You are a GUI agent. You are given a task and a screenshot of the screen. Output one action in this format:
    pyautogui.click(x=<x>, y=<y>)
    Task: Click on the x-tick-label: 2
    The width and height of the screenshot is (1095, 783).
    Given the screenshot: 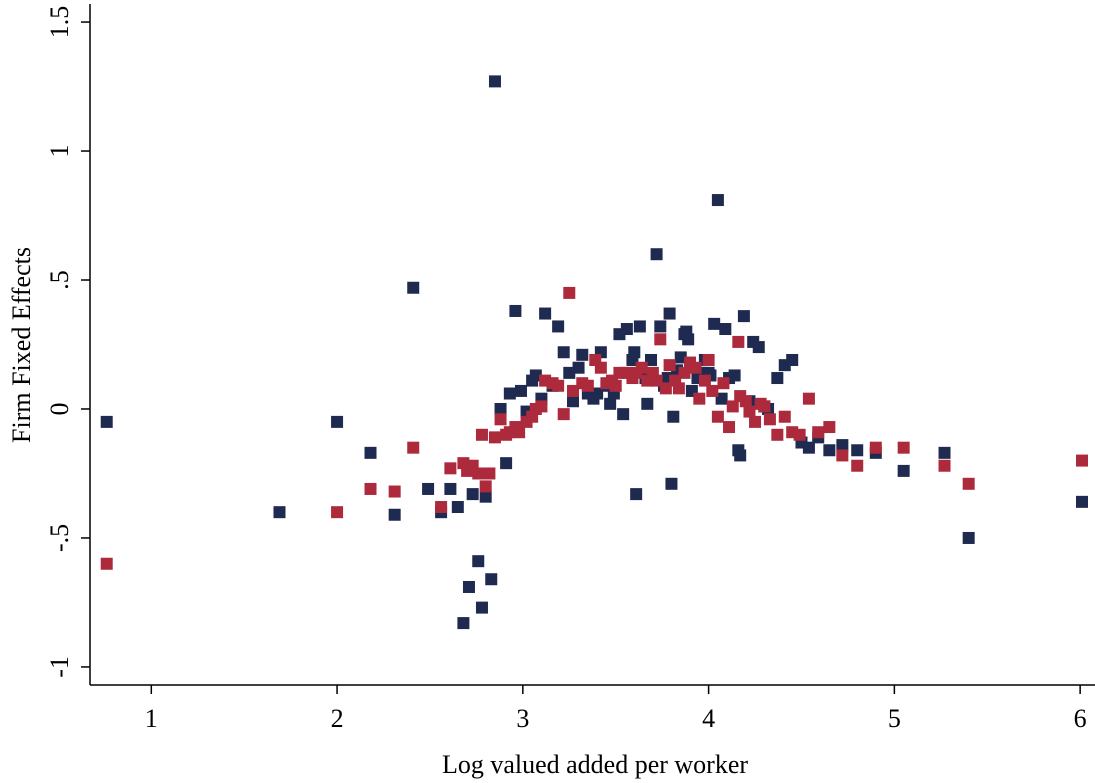 What is the action you would take?
    pyautogui.click(x=337, y=718)
    